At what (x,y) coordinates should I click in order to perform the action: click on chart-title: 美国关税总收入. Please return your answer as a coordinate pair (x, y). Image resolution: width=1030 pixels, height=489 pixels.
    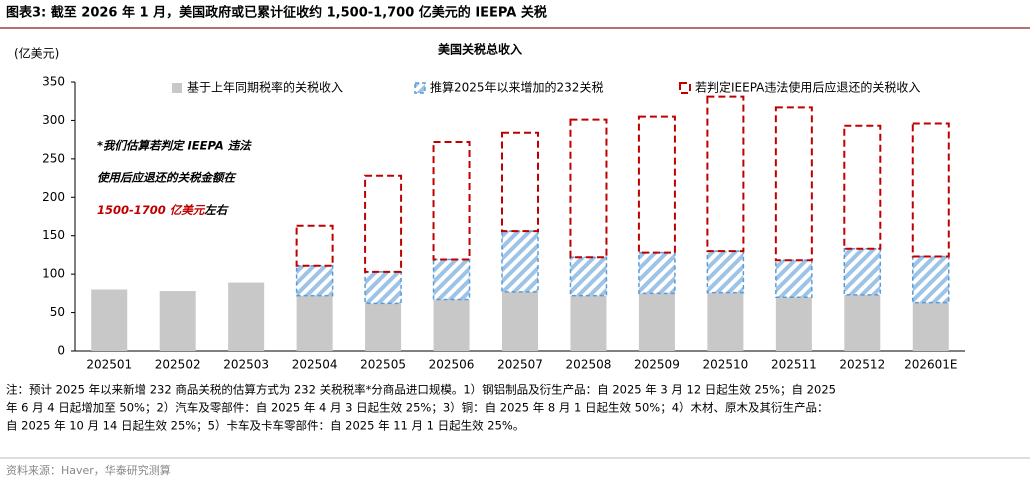
    Looking at the image, I should click on (480, 49).